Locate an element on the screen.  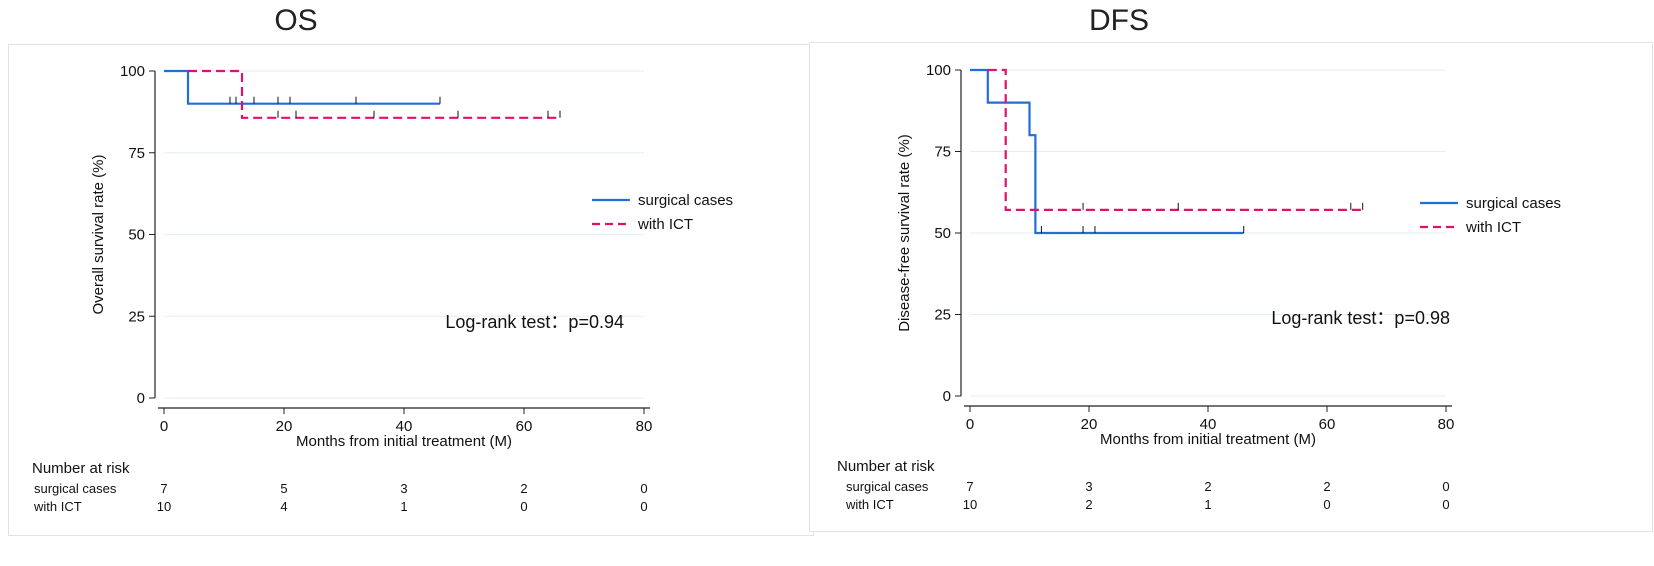
os-risk-value-with-ict-40: 1 is located at coordinates (403, 506).